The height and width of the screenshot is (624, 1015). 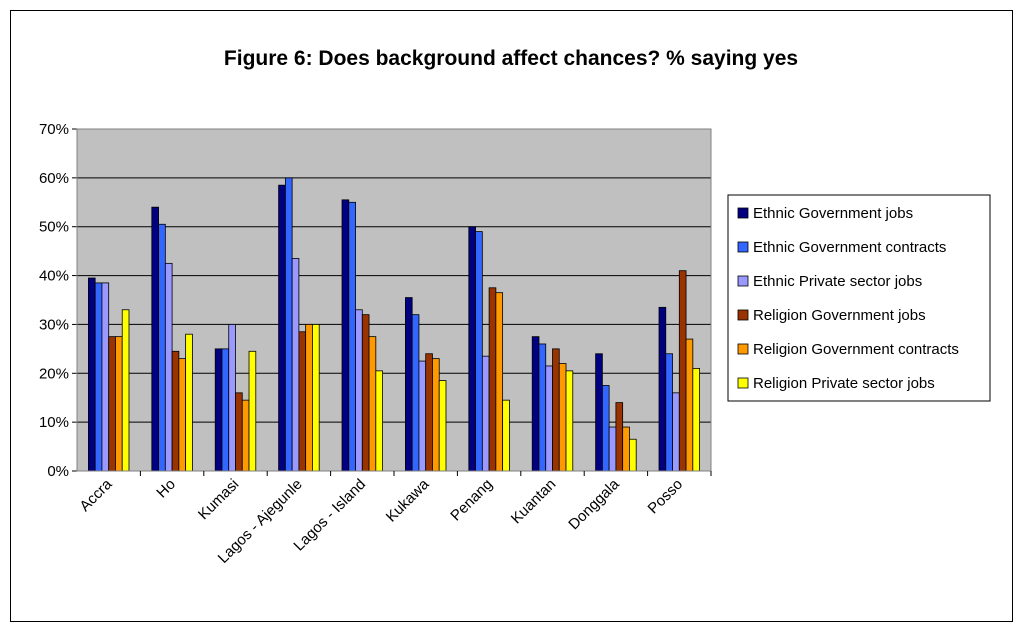 I want to click on x-tick-label: Kukawa, so click(x=408, y=500).